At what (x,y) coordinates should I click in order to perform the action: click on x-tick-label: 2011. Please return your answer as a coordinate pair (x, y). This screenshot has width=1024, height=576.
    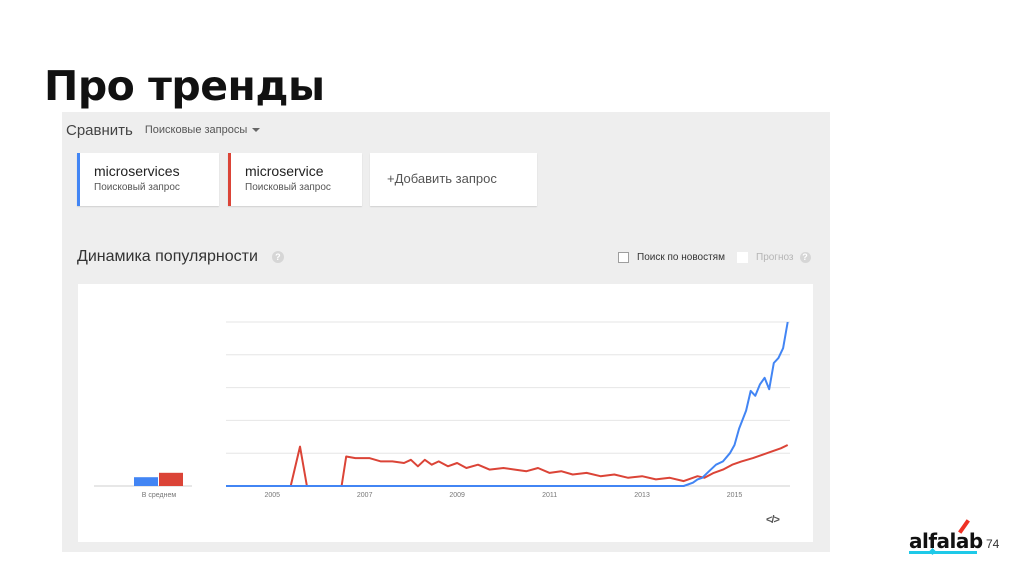
    Looking at the image, I should click on (549, 495).